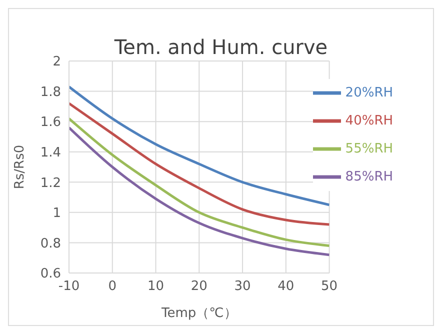 The width and height of the screenshot is (440, 332). What do you see at coordinates (329, 286) in the screenshot?
I see `x-tick-label: 50` at bounding box center [329, 286].